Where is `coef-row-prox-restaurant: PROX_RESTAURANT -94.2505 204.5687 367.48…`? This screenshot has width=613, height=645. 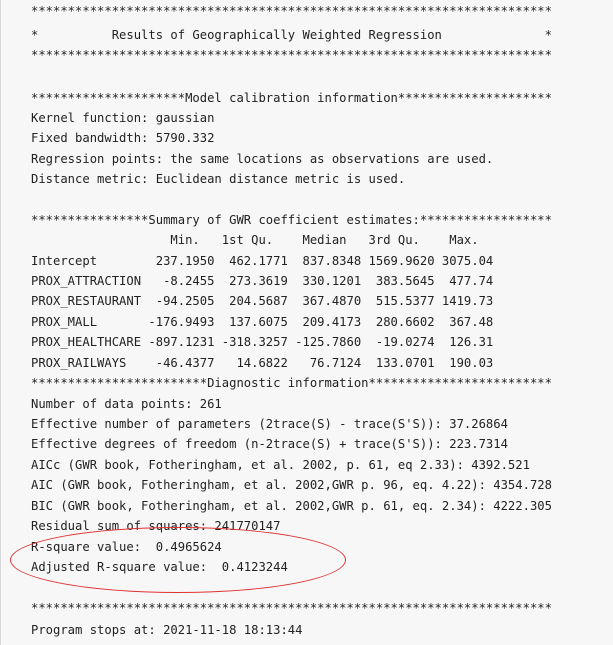
coef-row-prox-restaurant: PROX_RESTAURANT -94.2505 204.5687 367.48… is located at coordinates (262, 301).